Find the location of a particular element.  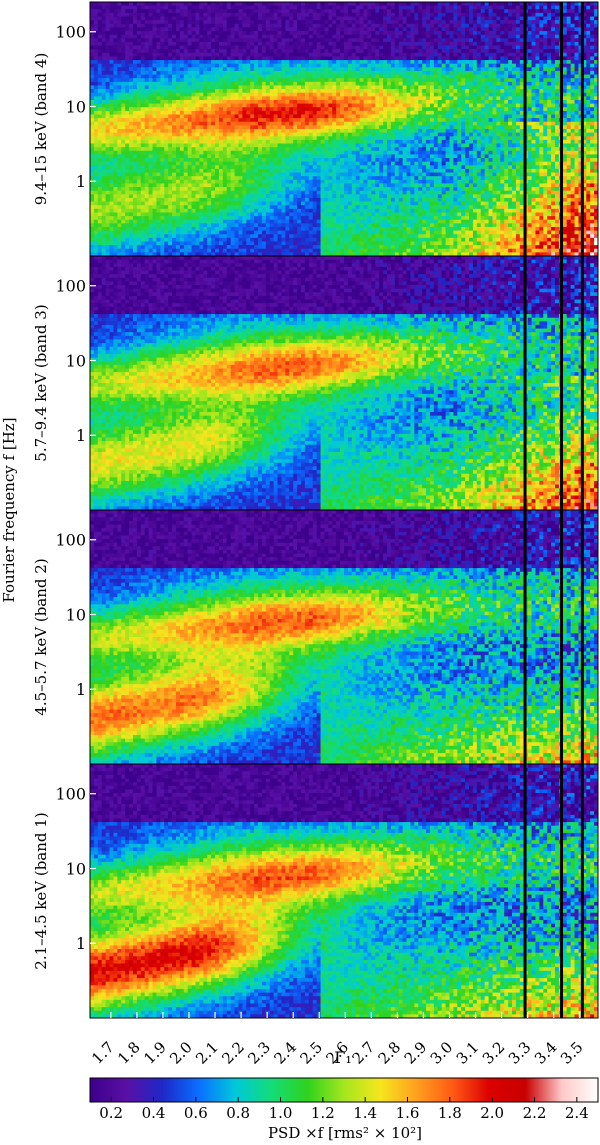

x-tick-label: 1.9 is located at coordinates (155, 1053).